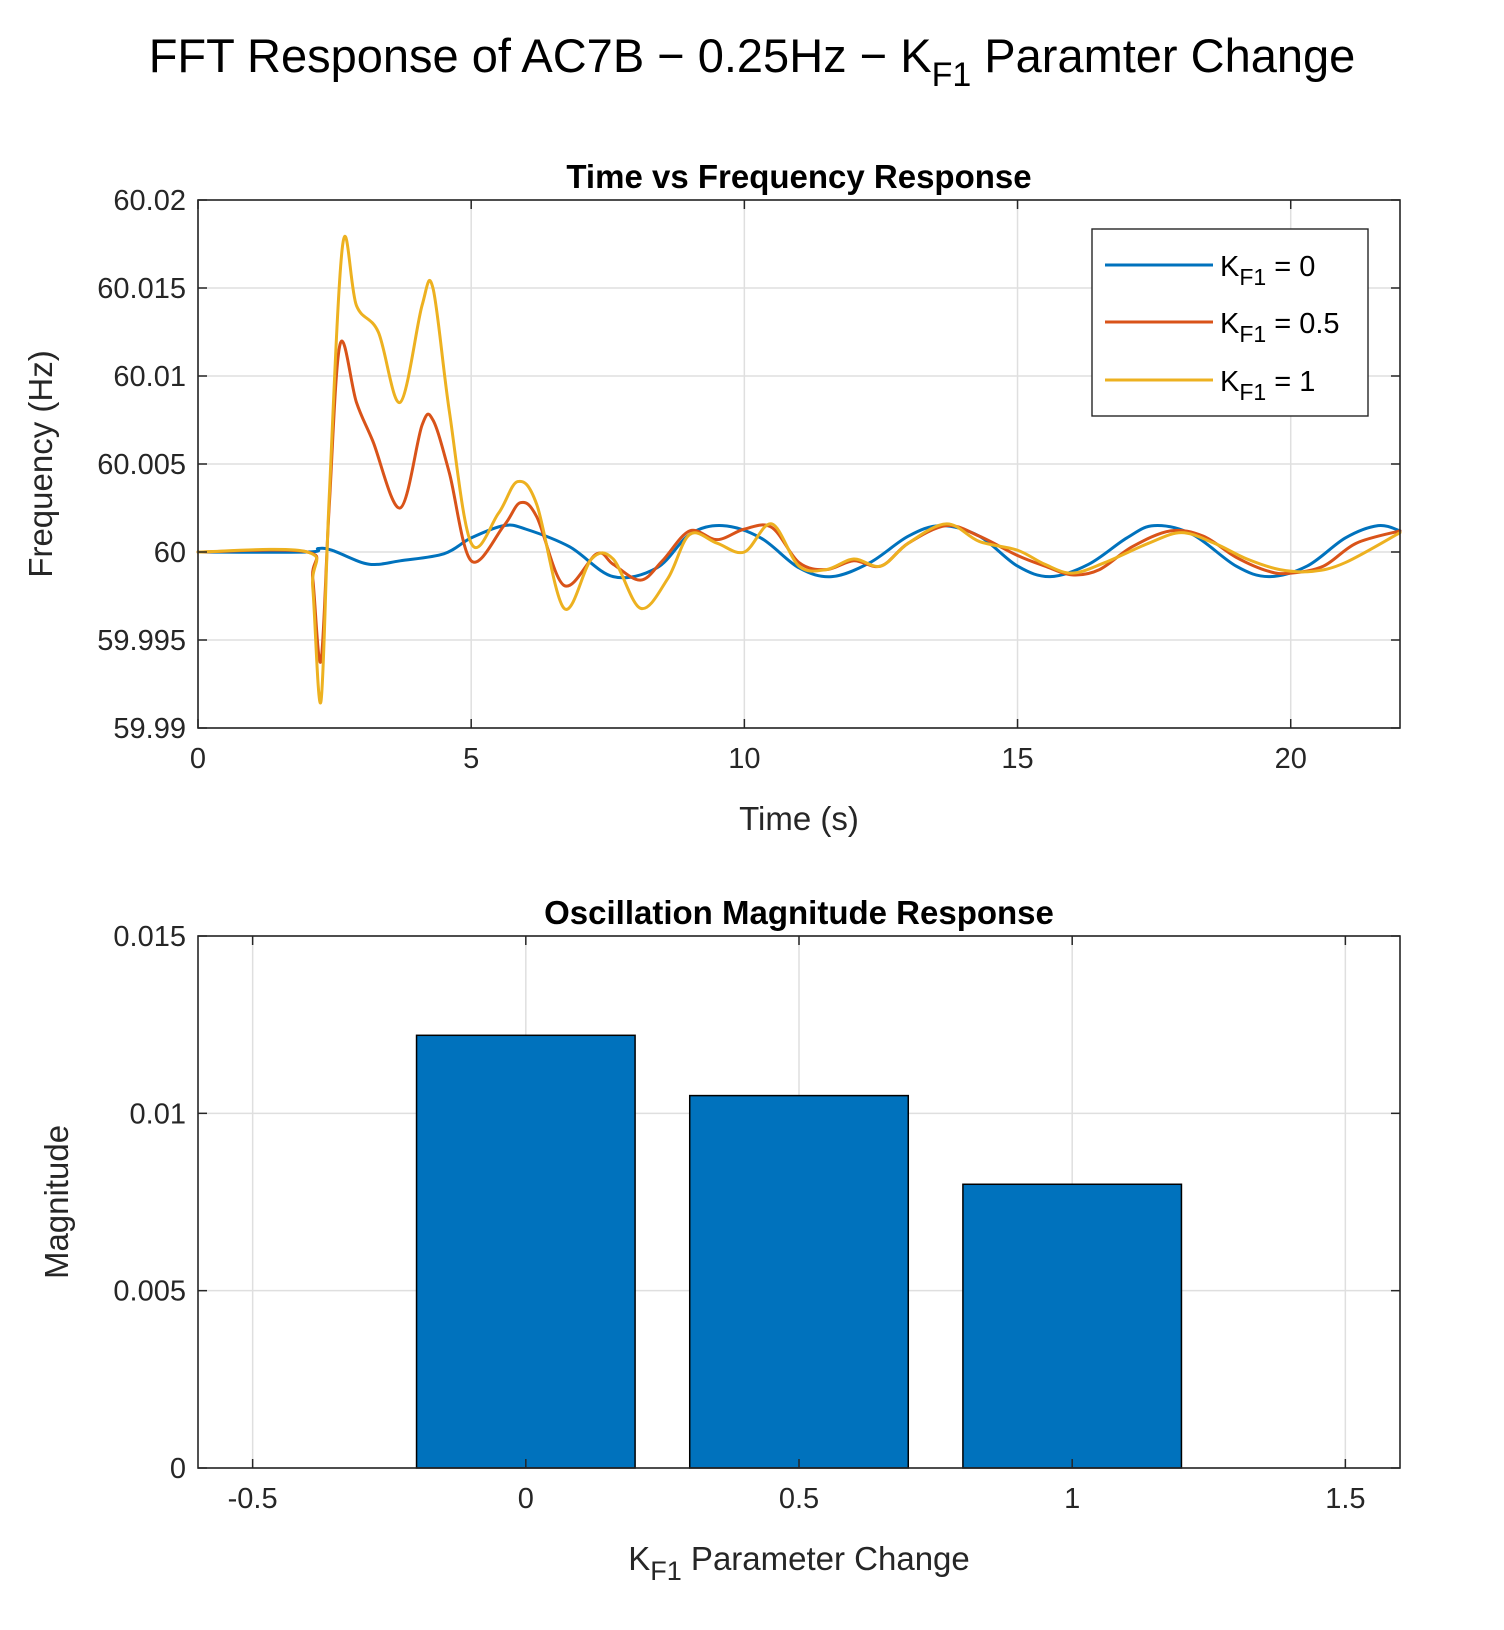  What do you see at coordinates (149, 1292) in the screenshot?
I see `y-tick-label: 0.005` at bounding box center [149, 1292].